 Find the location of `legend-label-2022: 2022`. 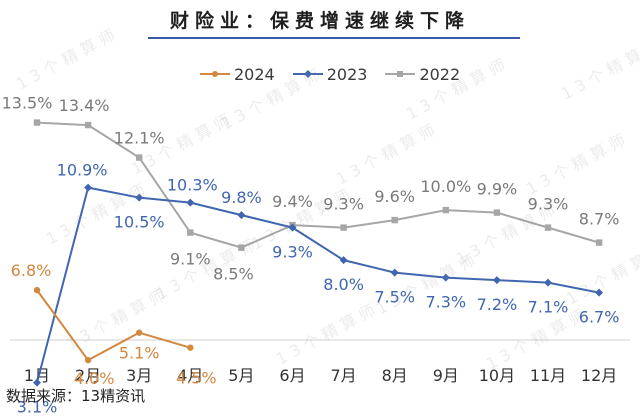

legend-label-2022: 2022 is located at coordinates (440, 74).